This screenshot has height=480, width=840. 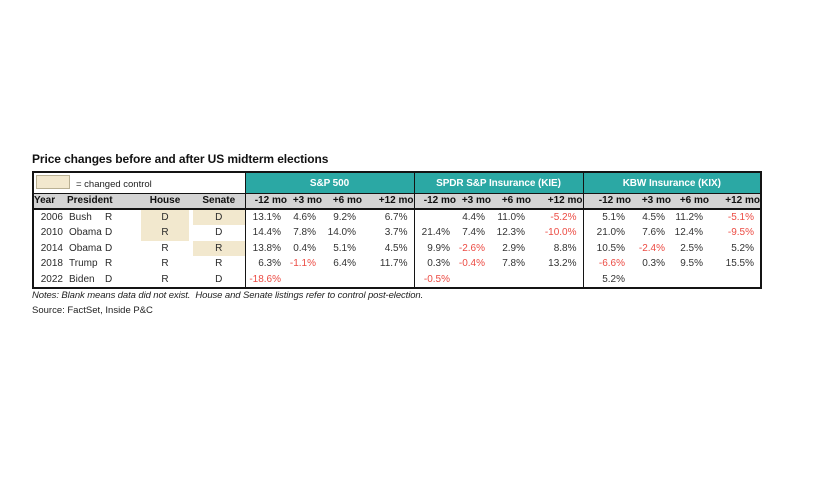 I want to click on group-header-kix: KBW Insurance (KIX), so click(x=671, y=183).